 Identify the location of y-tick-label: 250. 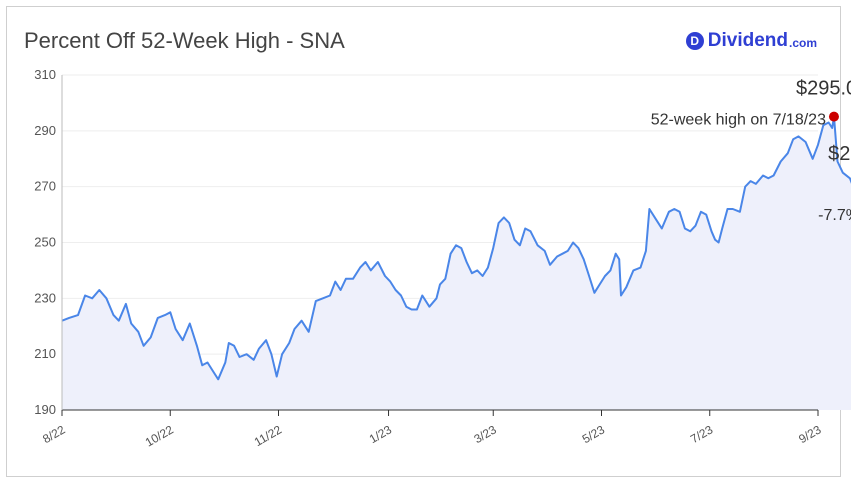
(45, 242).